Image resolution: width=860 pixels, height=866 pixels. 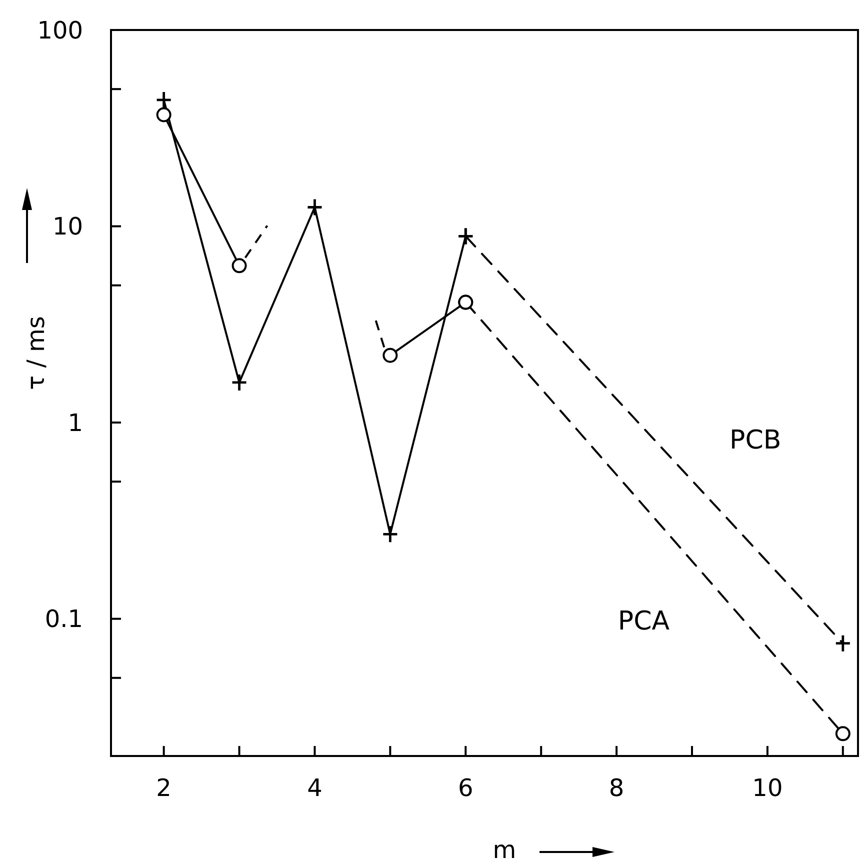 What do you see at coordinates (314, 788) in the screenshot?
I see `x-tick-label: 4` at bounding box center [314, 788].